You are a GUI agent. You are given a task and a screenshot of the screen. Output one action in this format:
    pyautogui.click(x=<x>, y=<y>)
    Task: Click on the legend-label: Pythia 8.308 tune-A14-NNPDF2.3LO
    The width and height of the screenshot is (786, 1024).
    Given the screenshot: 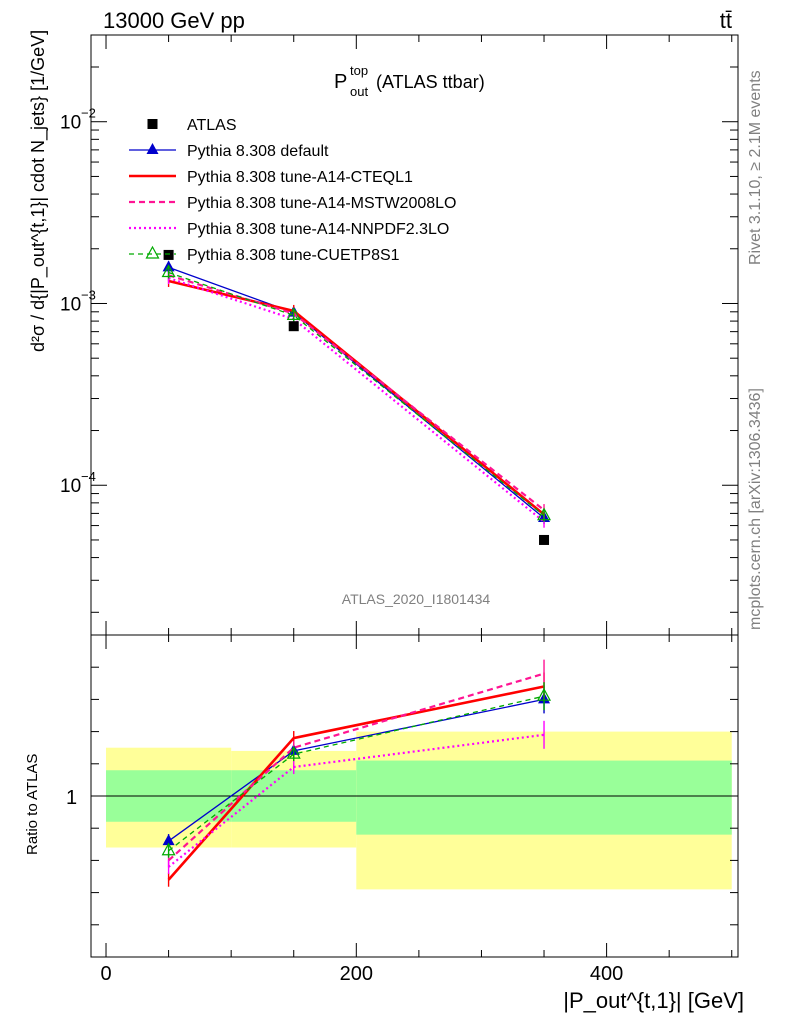 What is the action you would take?
    pyautogui.click(x=318, y=229)
    